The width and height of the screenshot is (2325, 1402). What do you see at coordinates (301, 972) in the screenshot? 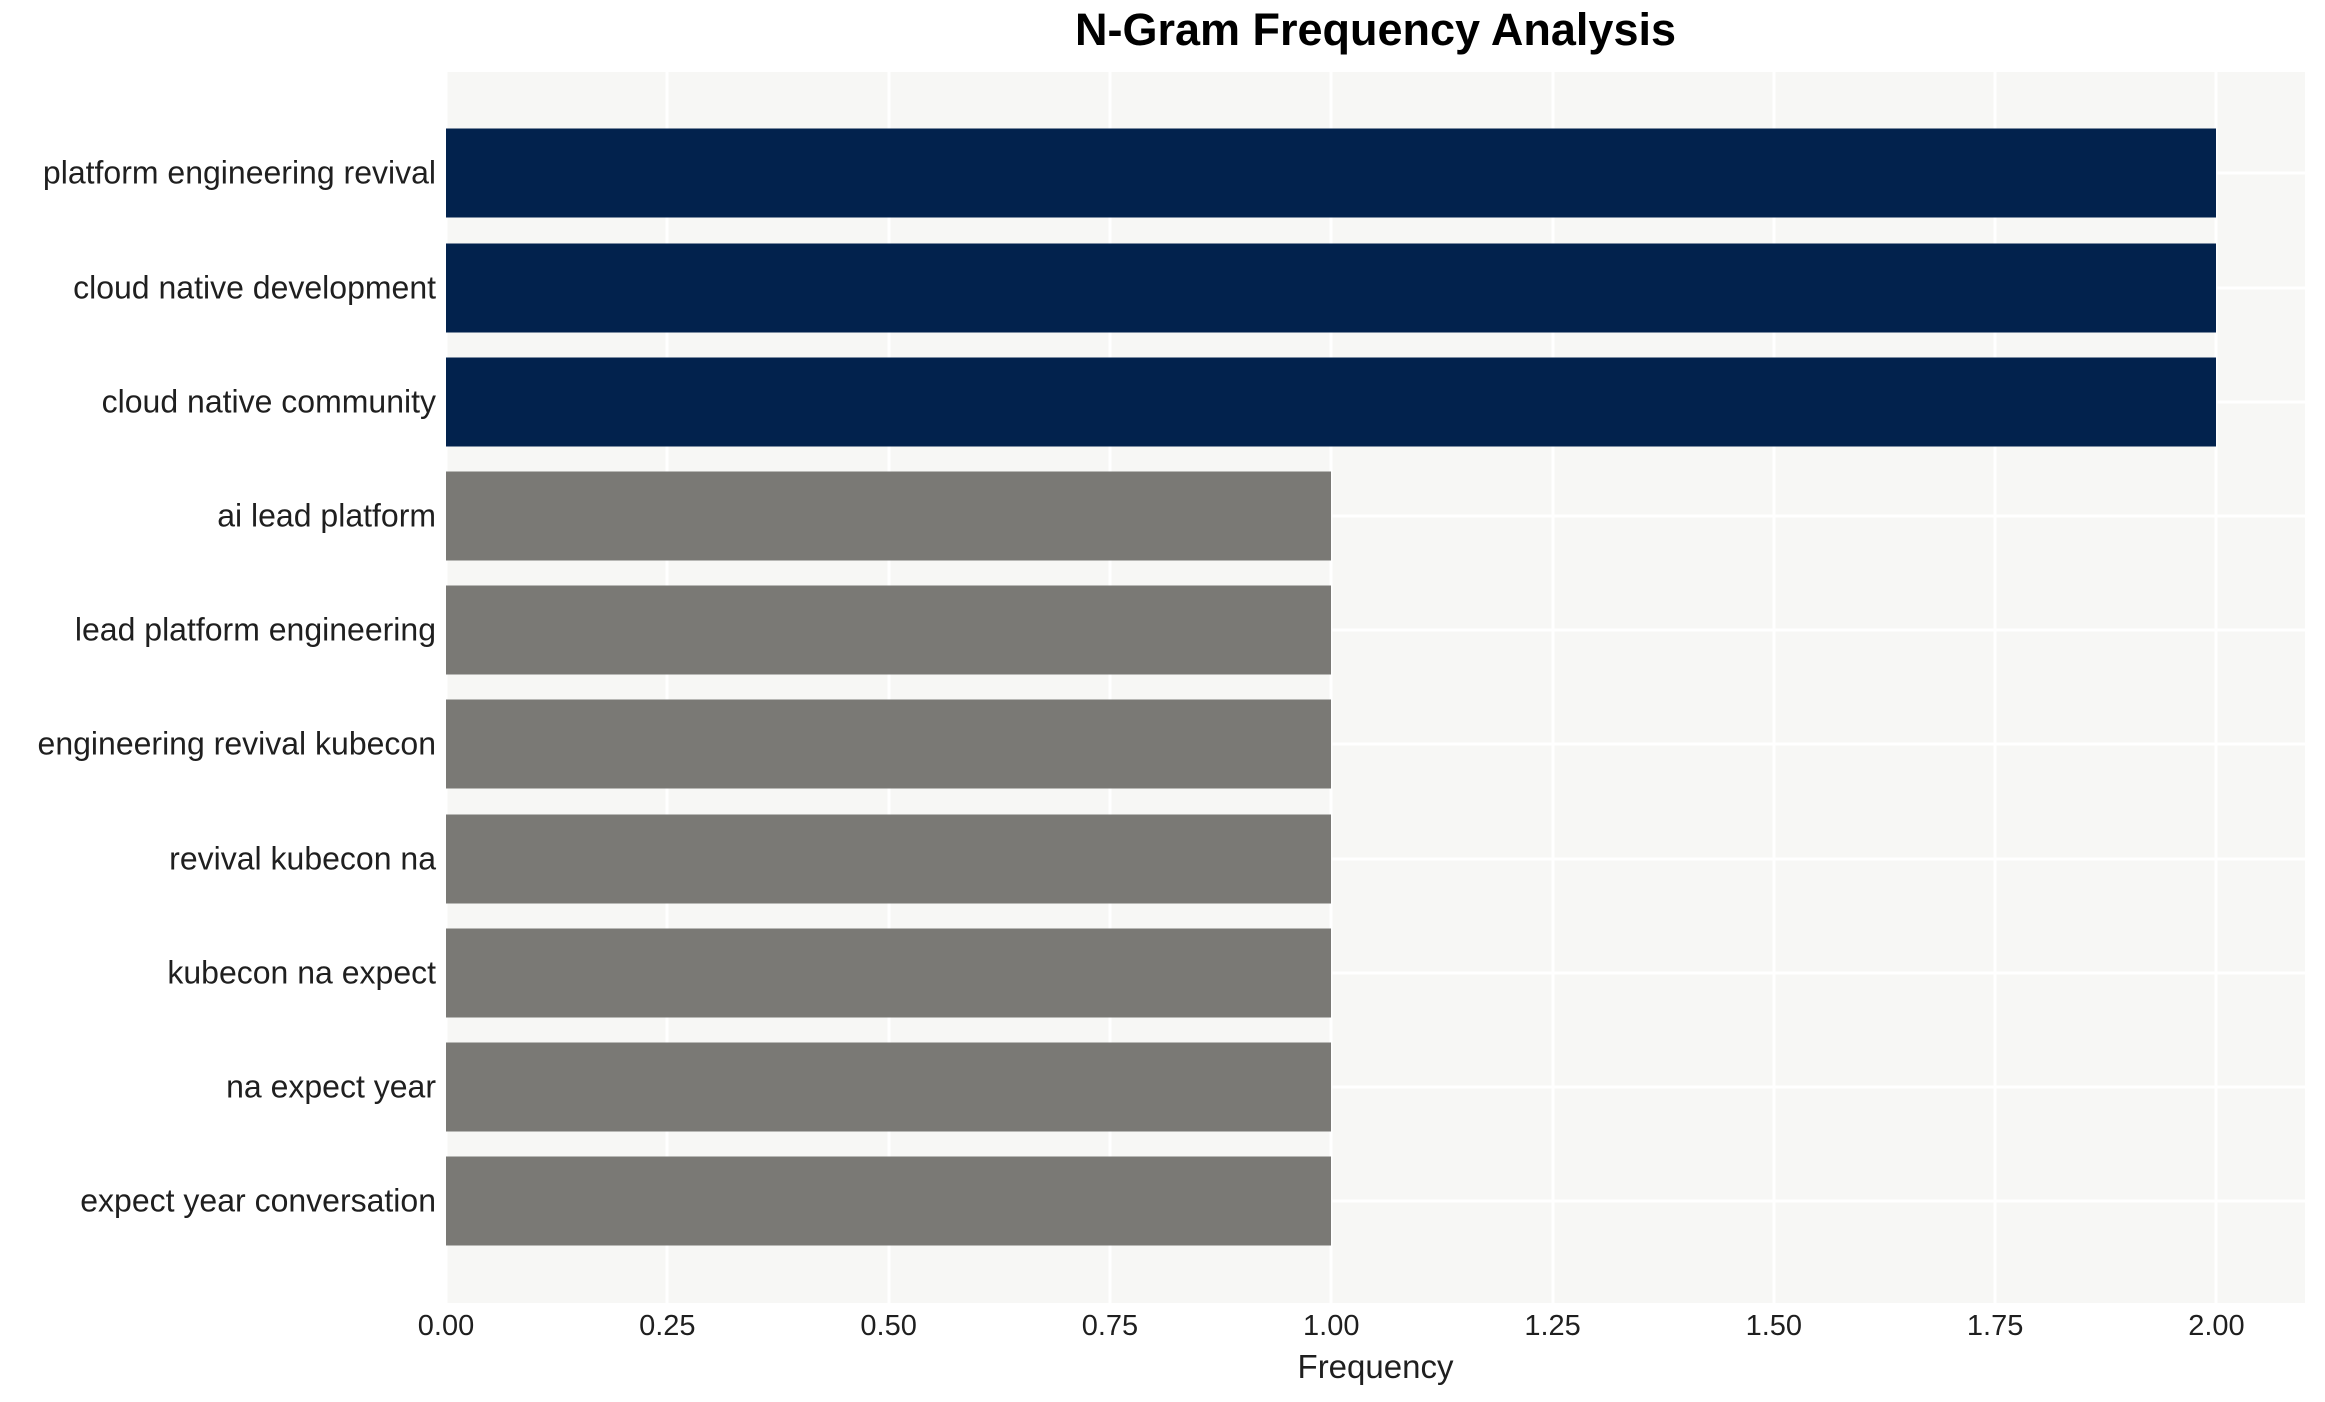
I see `y-tick-label: kubecon na expect` at bounding box center [301, 972].